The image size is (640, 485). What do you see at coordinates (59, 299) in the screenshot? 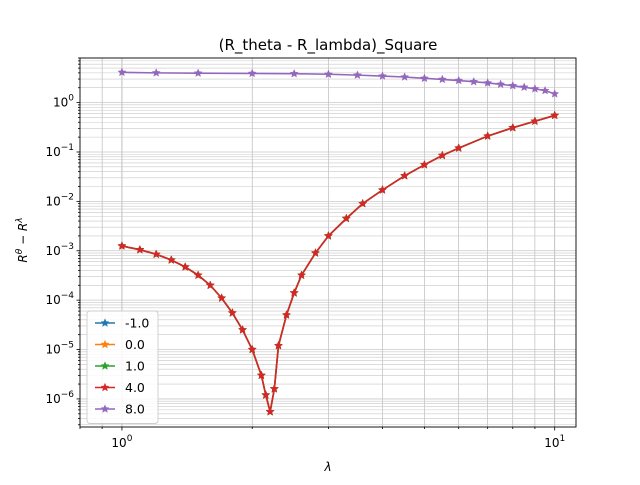
I see `y-tick-label: 10⁻⁴` at bounding box center [59, 299].